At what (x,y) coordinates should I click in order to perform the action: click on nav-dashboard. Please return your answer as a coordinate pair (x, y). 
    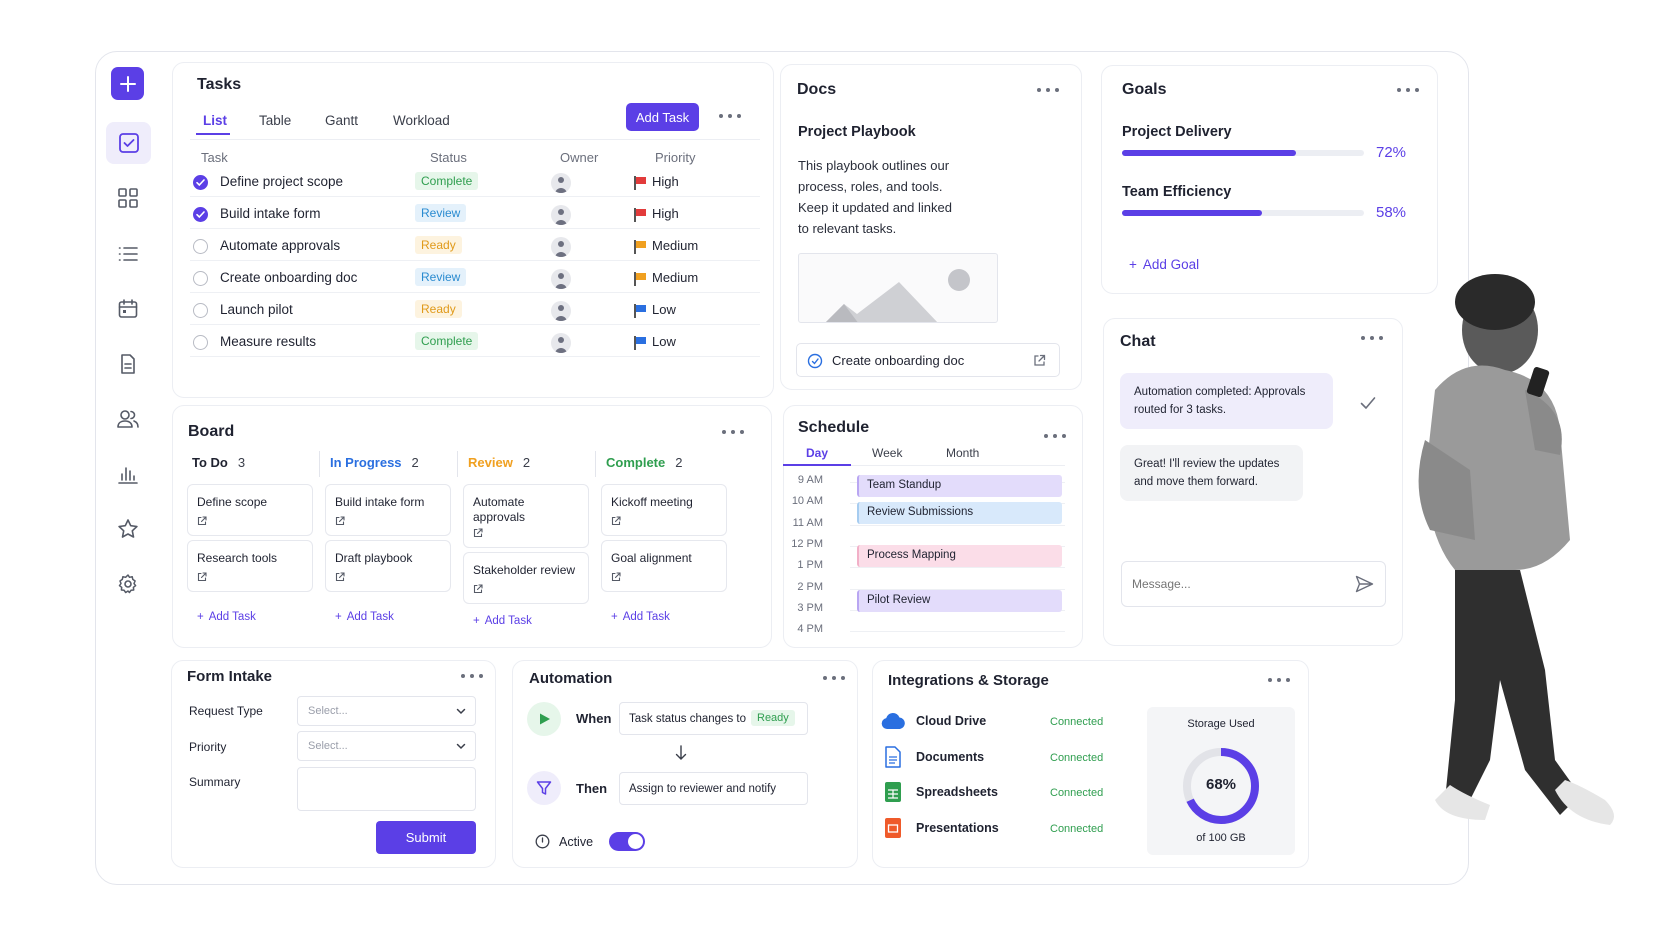
    Looking at the image, I should click on (128, 198).